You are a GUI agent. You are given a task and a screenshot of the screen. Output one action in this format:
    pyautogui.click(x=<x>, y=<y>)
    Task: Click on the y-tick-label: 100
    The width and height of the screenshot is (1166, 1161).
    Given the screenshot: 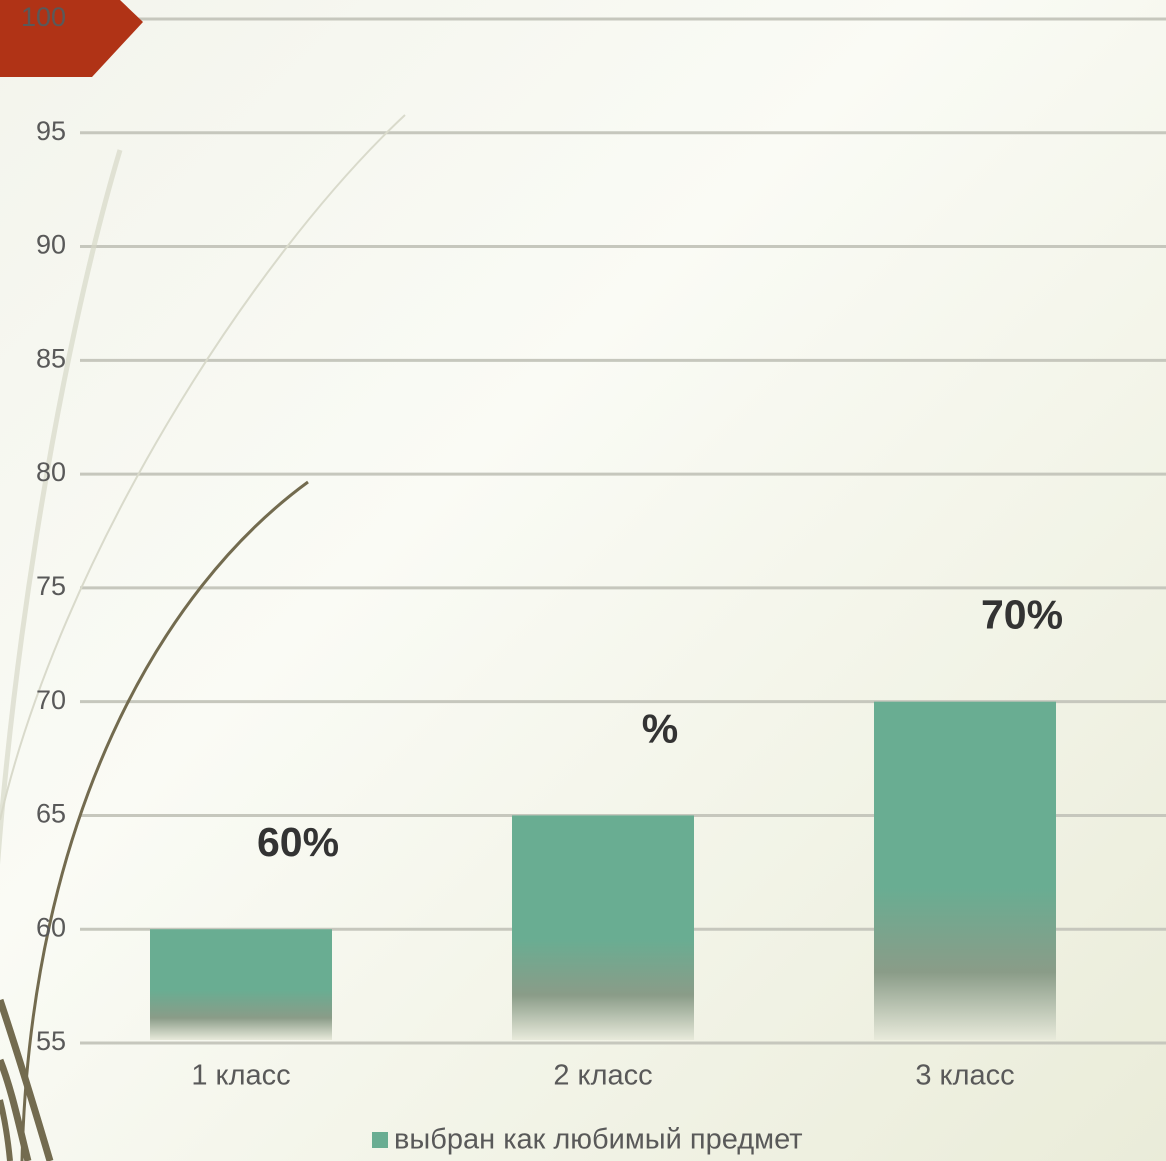 What is the action you would take?
    pyautogui.click(x=43, y=17)
    